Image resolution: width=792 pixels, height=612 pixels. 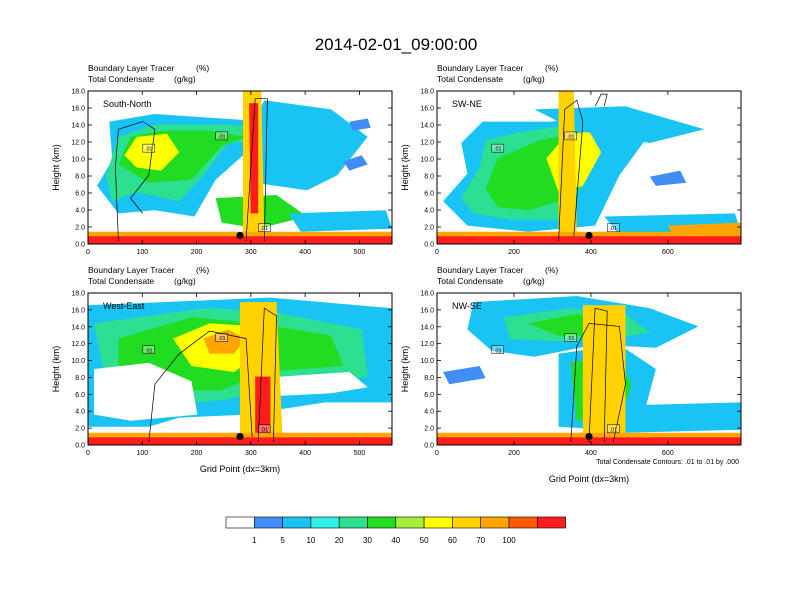 I want to click on y-tick-label: 0.0, so click(x=80, y=446).